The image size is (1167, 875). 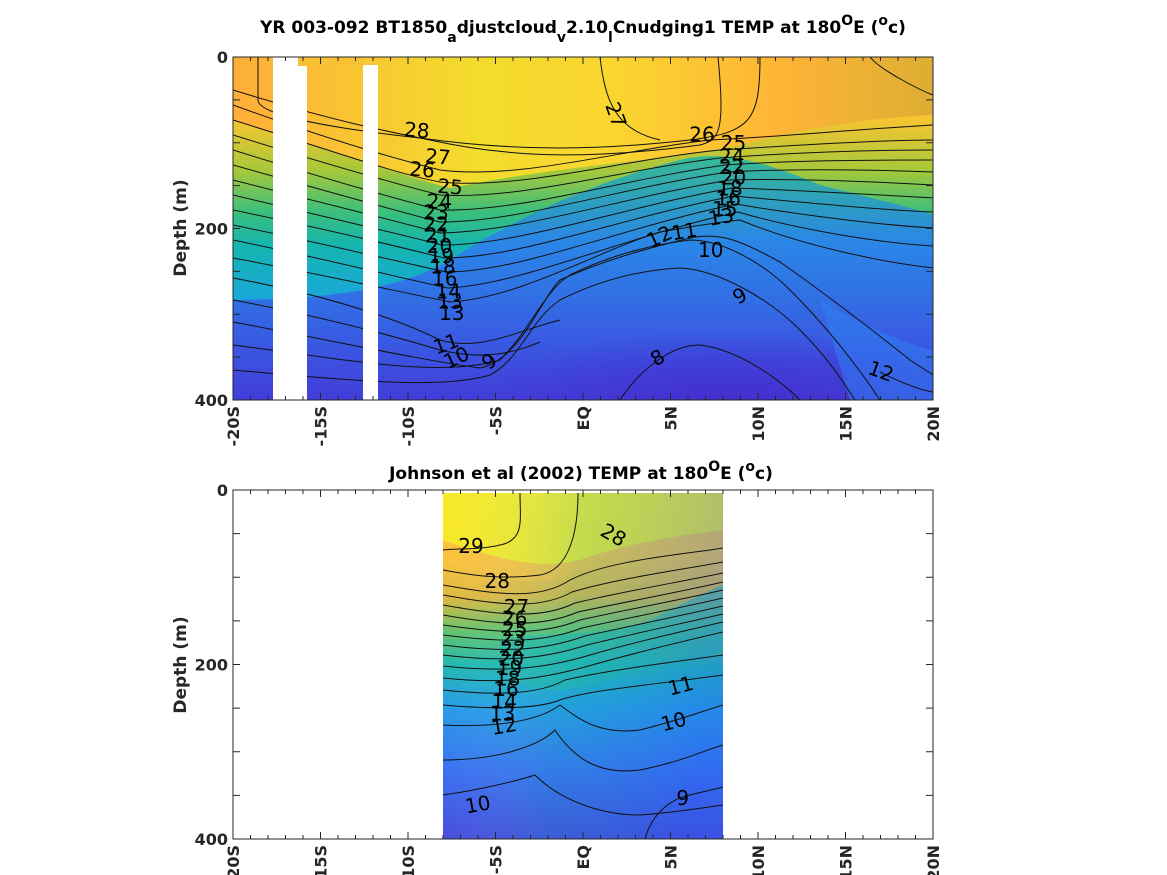 I want to click on contour-label: 9, so click(x=682, y=798).